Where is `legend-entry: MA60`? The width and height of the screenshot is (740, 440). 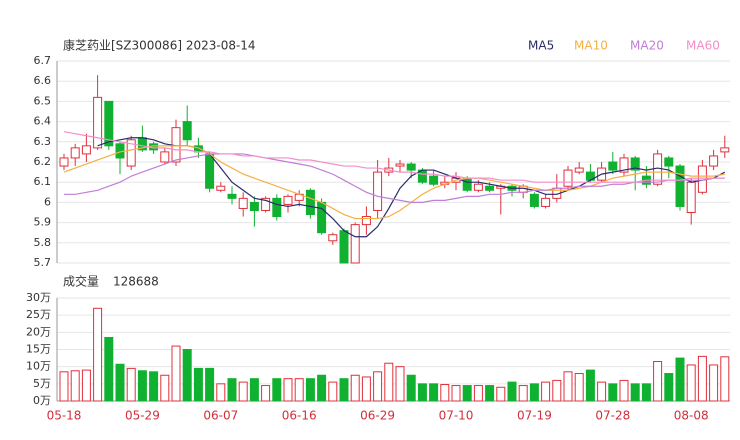 legend-entry: MA60 is located at coordinates (703, 46).